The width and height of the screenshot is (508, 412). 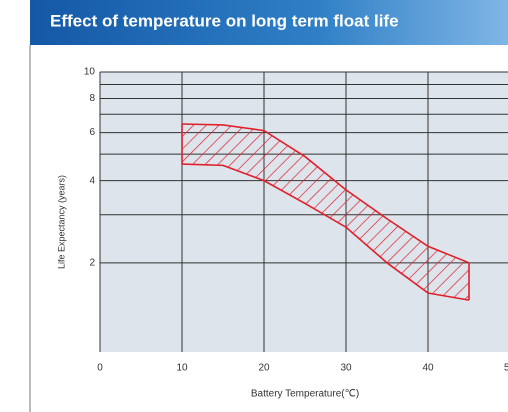 What do you see at coordinates (90, 72) in the screenshot?
I see `y-tick-label: 10` at bounding box center [90, 72].